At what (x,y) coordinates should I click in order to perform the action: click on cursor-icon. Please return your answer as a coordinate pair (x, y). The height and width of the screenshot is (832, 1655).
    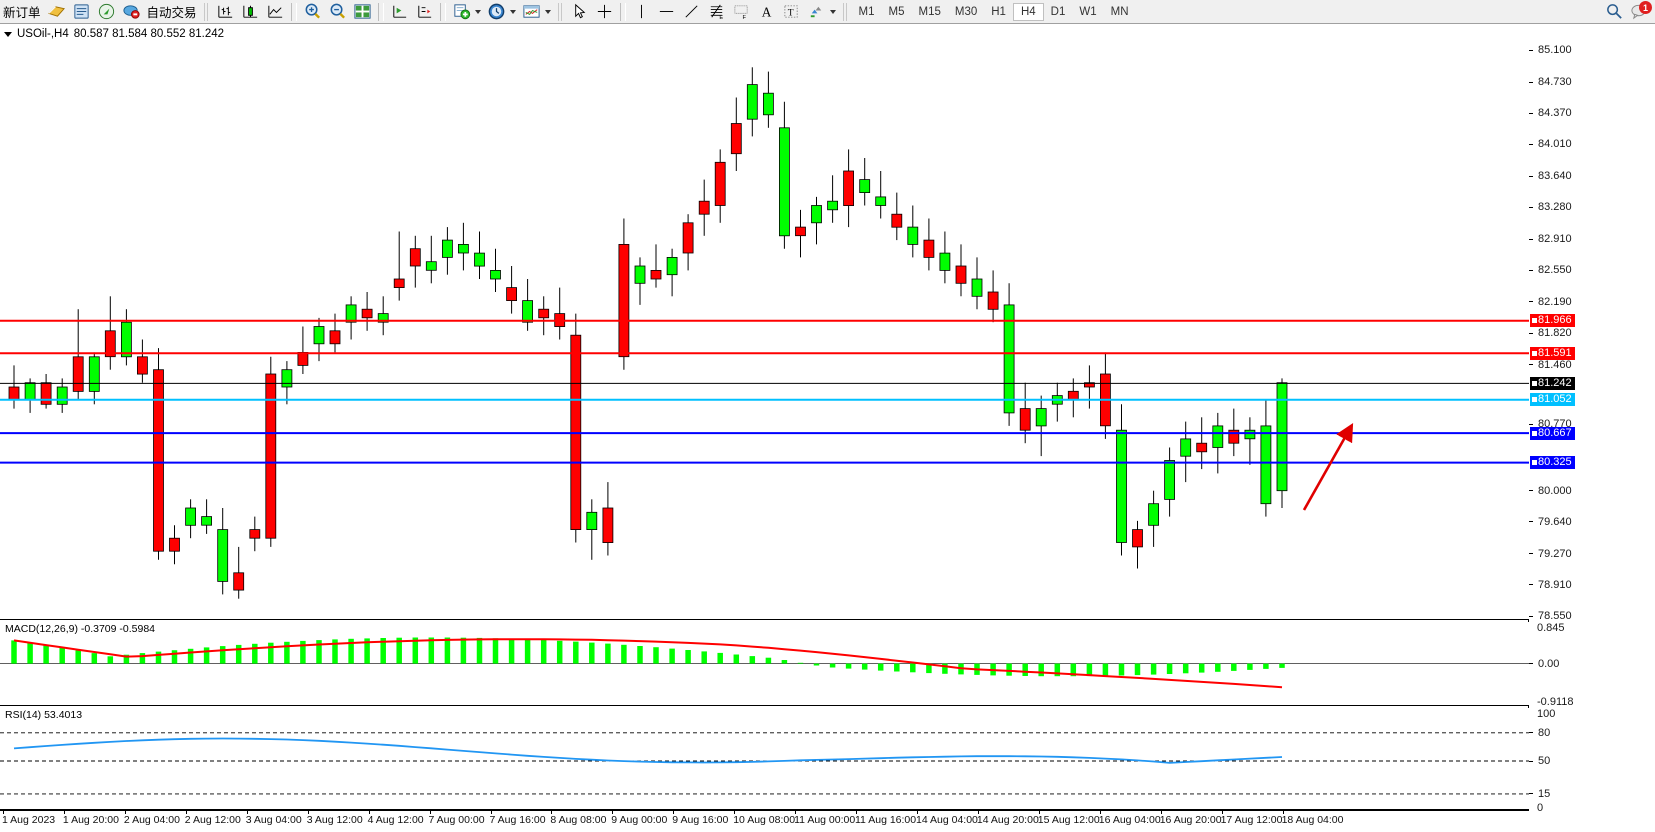
    Looking at the image, I should click on (579, 12).